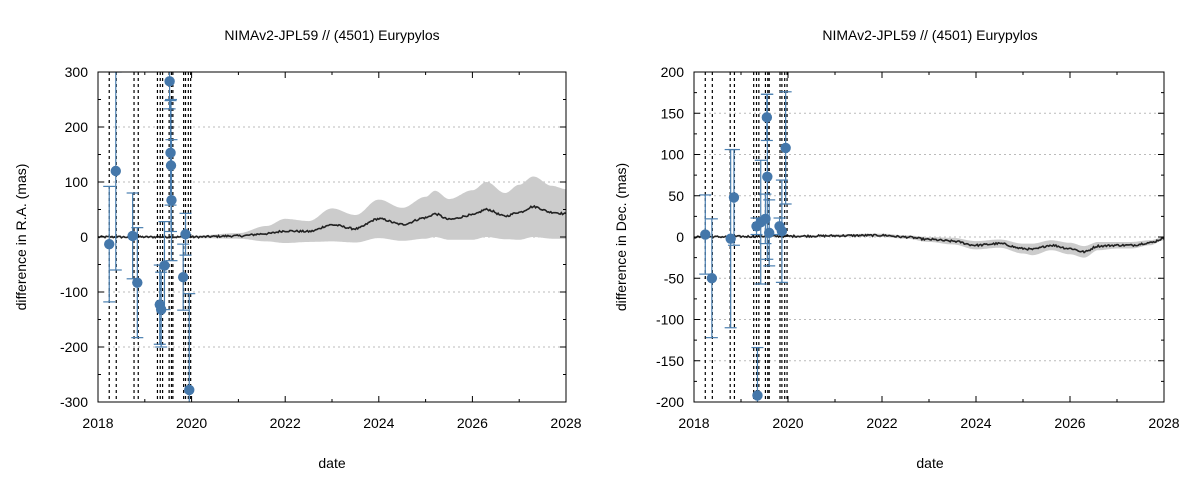 This screenshot has width=1200, height=485. What do you see at coordinates (21, 237) in the screenshot?
I see `y-axis-label: difference in R.A. (mas)` at bounding box center [21, 237].